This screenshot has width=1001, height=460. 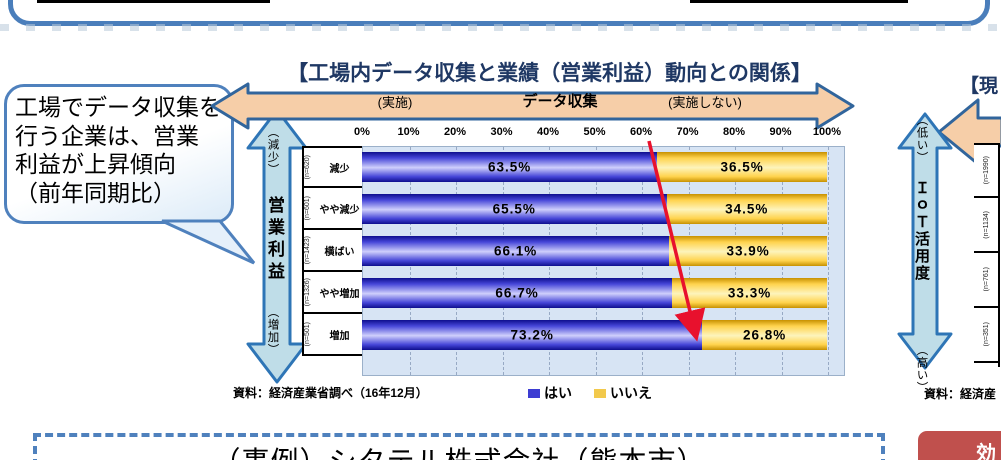 I want to click on bar-value-no: 36.5%, so click(x=742, y=167).